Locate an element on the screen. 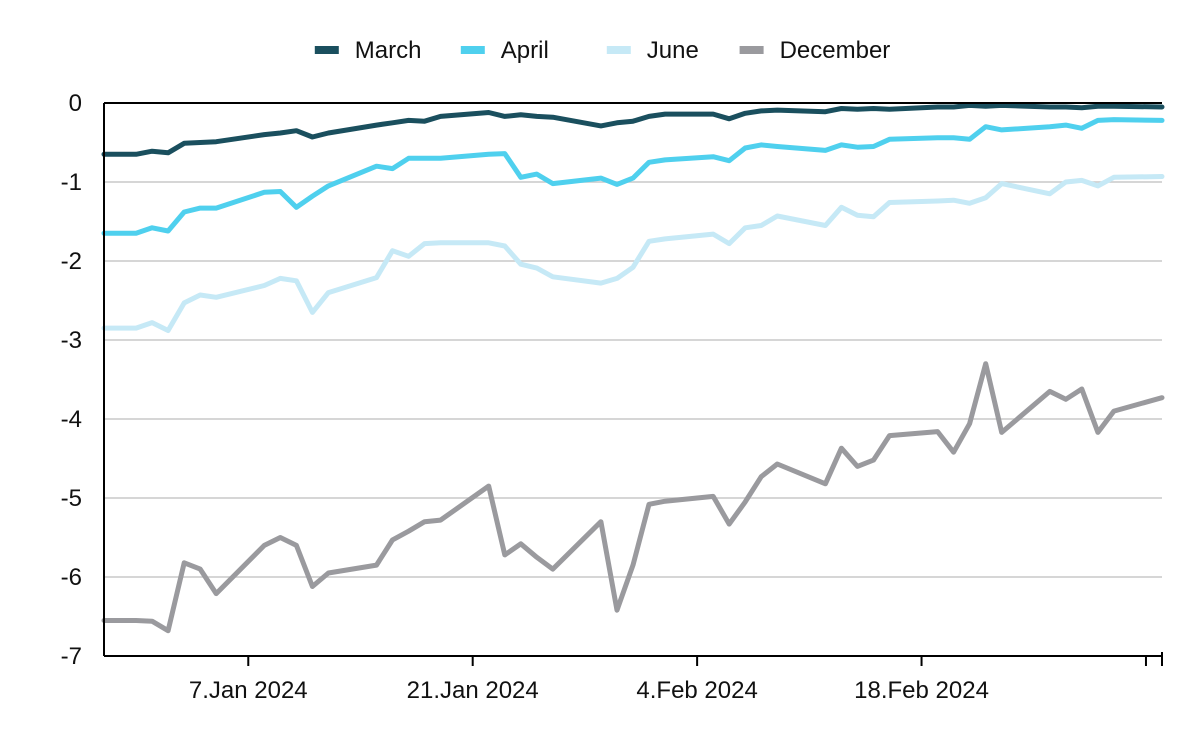 This screenshot has width=1200, height=741. x-tick-label: 4.Feb 2024 is located at coordinates (696, 690).